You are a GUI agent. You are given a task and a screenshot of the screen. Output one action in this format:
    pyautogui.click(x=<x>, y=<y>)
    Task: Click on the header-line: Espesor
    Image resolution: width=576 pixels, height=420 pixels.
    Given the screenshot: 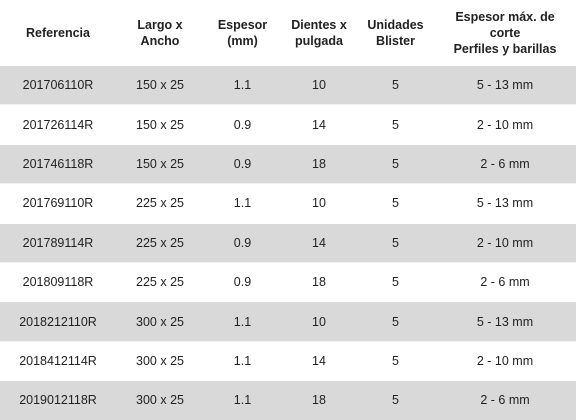 What is the action you would take?
    pyautogui.click(x=242, y=24)
    